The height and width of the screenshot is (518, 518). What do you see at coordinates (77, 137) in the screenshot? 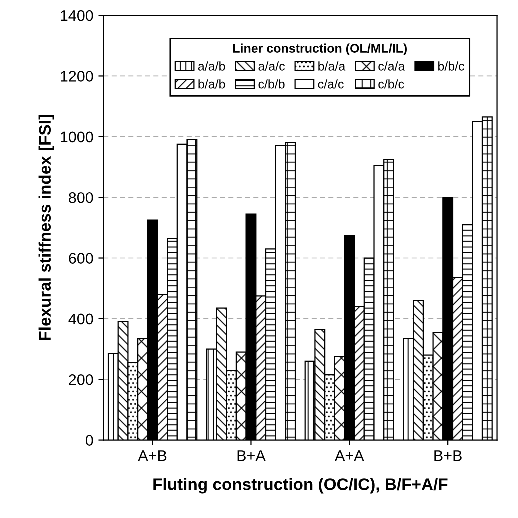
I see `y-tick-label: 1000` at bounding box center [77, 137].